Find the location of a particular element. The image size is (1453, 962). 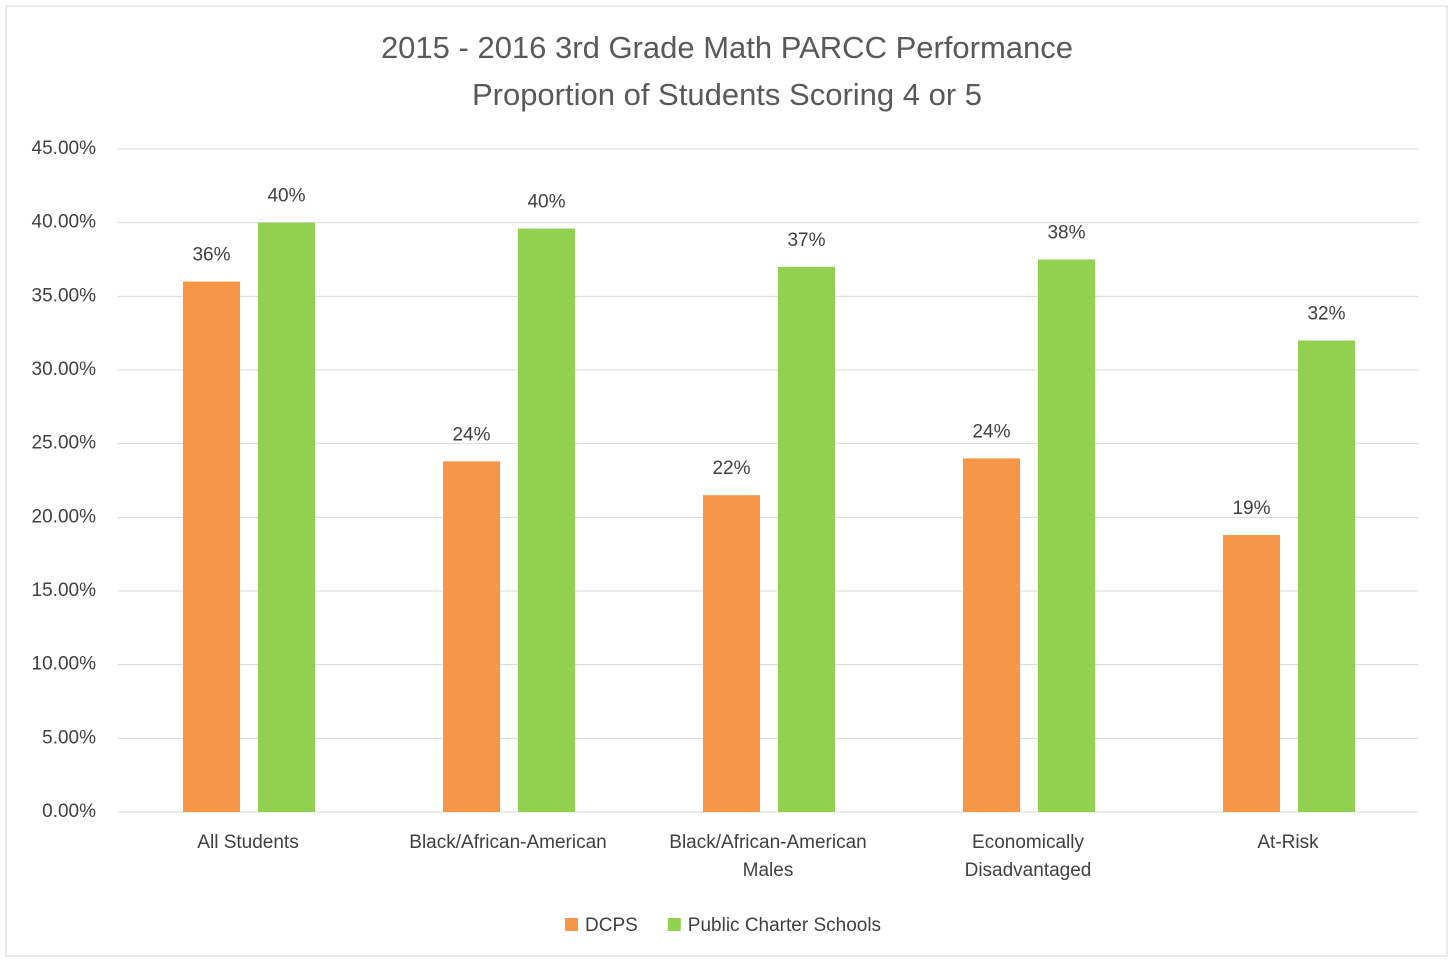

y-tick-label: 45.00% is located at coordinates (64, 148).